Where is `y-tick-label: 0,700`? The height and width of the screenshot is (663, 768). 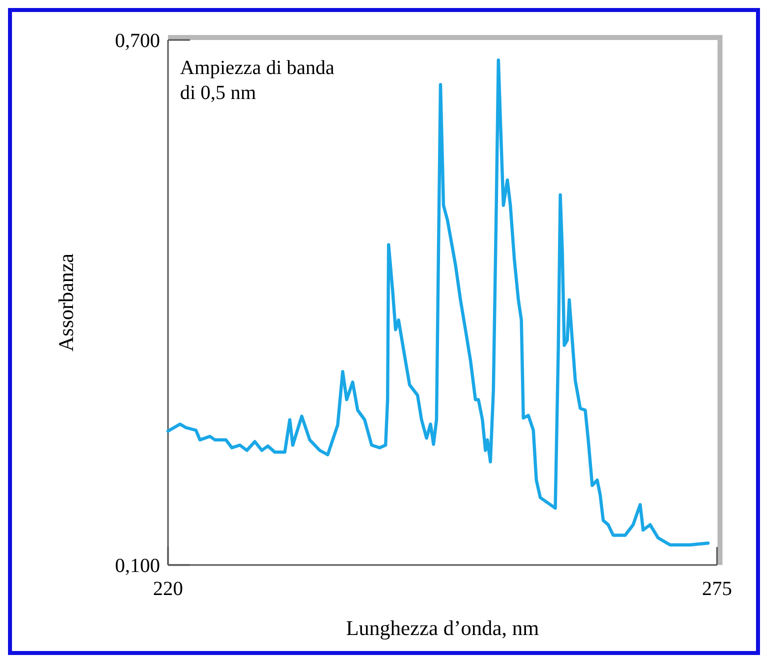 y-tick-label: 0,700 is located at coordinates (137, 41).